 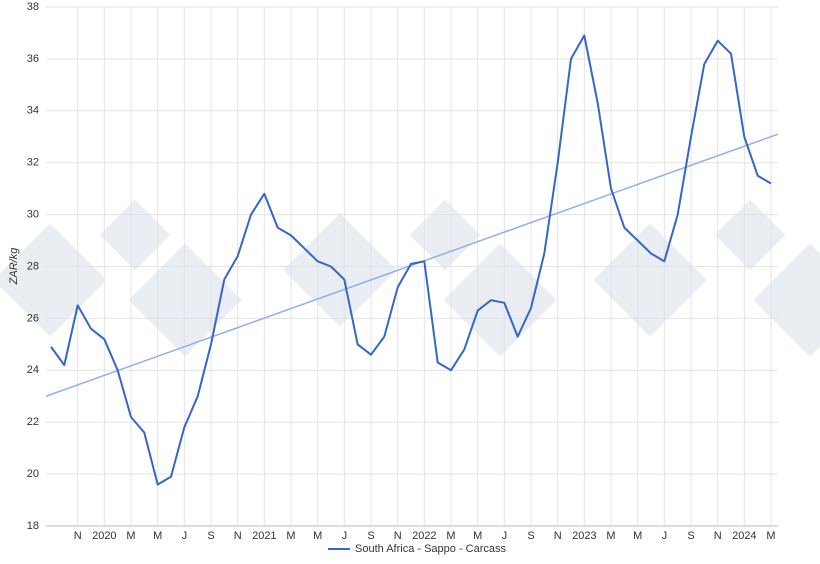 I want to click on x-tick-label: 2020, so click(x=104, y=536).